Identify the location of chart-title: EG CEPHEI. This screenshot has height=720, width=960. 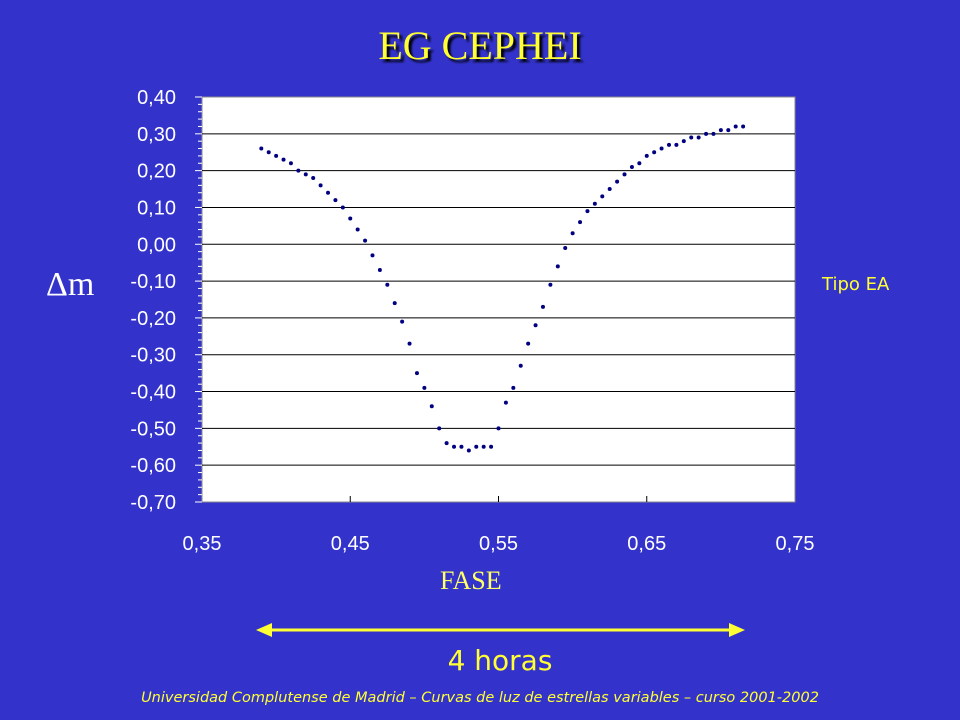
(480, 45).